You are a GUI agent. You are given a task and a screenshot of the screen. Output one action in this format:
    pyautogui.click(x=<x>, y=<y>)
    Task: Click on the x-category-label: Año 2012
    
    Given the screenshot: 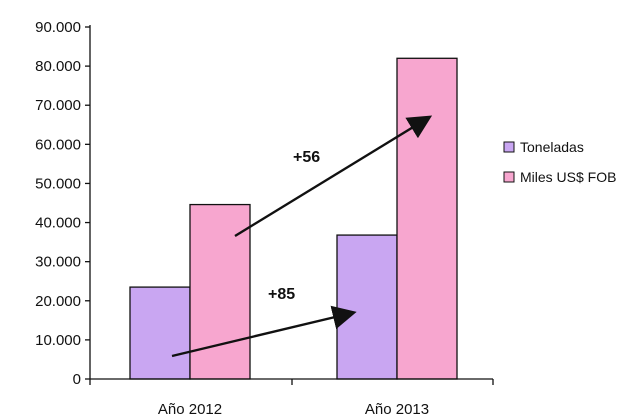 What is the action you would take?
    pyautogui.click(x=190, y=409)
    